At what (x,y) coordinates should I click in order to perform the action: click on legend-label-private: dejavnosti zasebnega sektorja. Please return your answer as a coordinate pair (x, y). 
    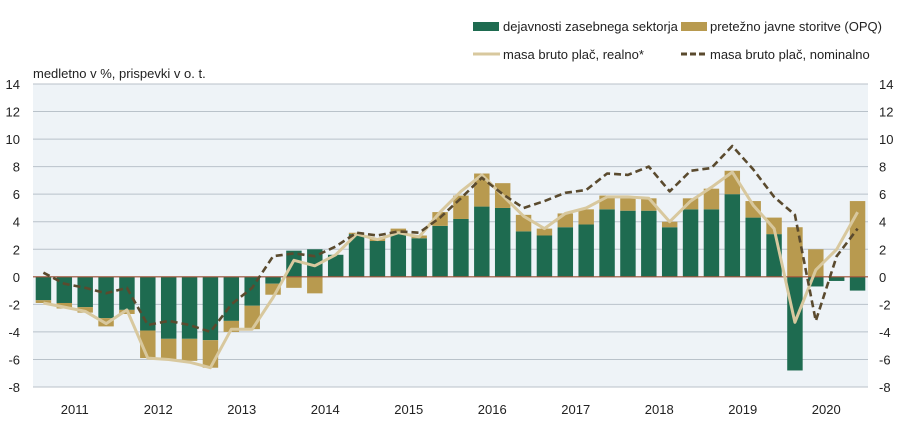
    Looking at the image, I should click on (591, 26).